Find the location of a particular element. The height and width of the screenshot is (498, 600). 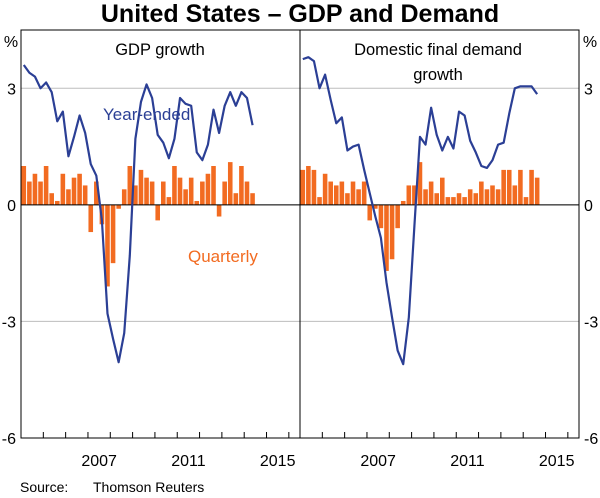

y-tick-label-right: -3 is located at coordinates (591, 322).